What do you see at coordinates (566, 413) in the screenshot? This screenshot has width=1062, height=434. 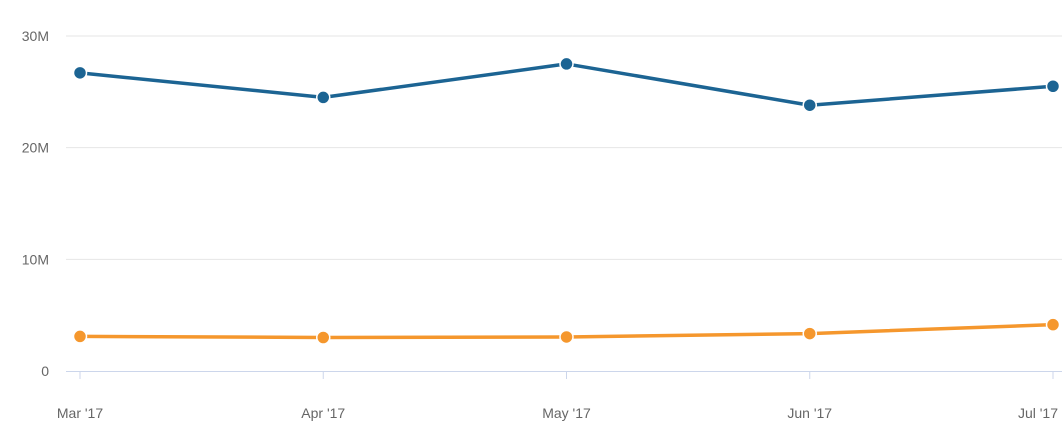 I see `x-tick-label: May '17` at bounding box center [566, 413].